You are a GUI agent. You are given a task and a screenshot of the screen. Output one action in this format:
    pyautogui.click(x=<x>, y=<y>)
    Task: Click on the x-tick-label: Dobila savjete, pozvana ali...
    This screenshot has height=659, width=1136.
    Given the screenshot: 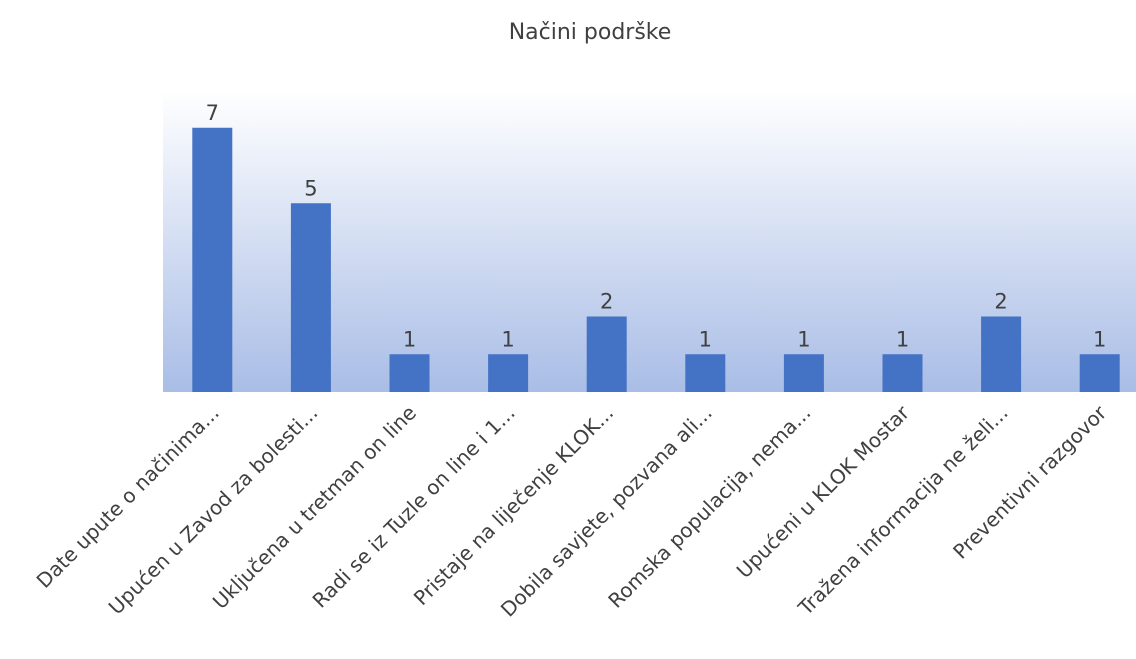 What is the action you would take?
    pyautogui.click(x=606, y=511)
    